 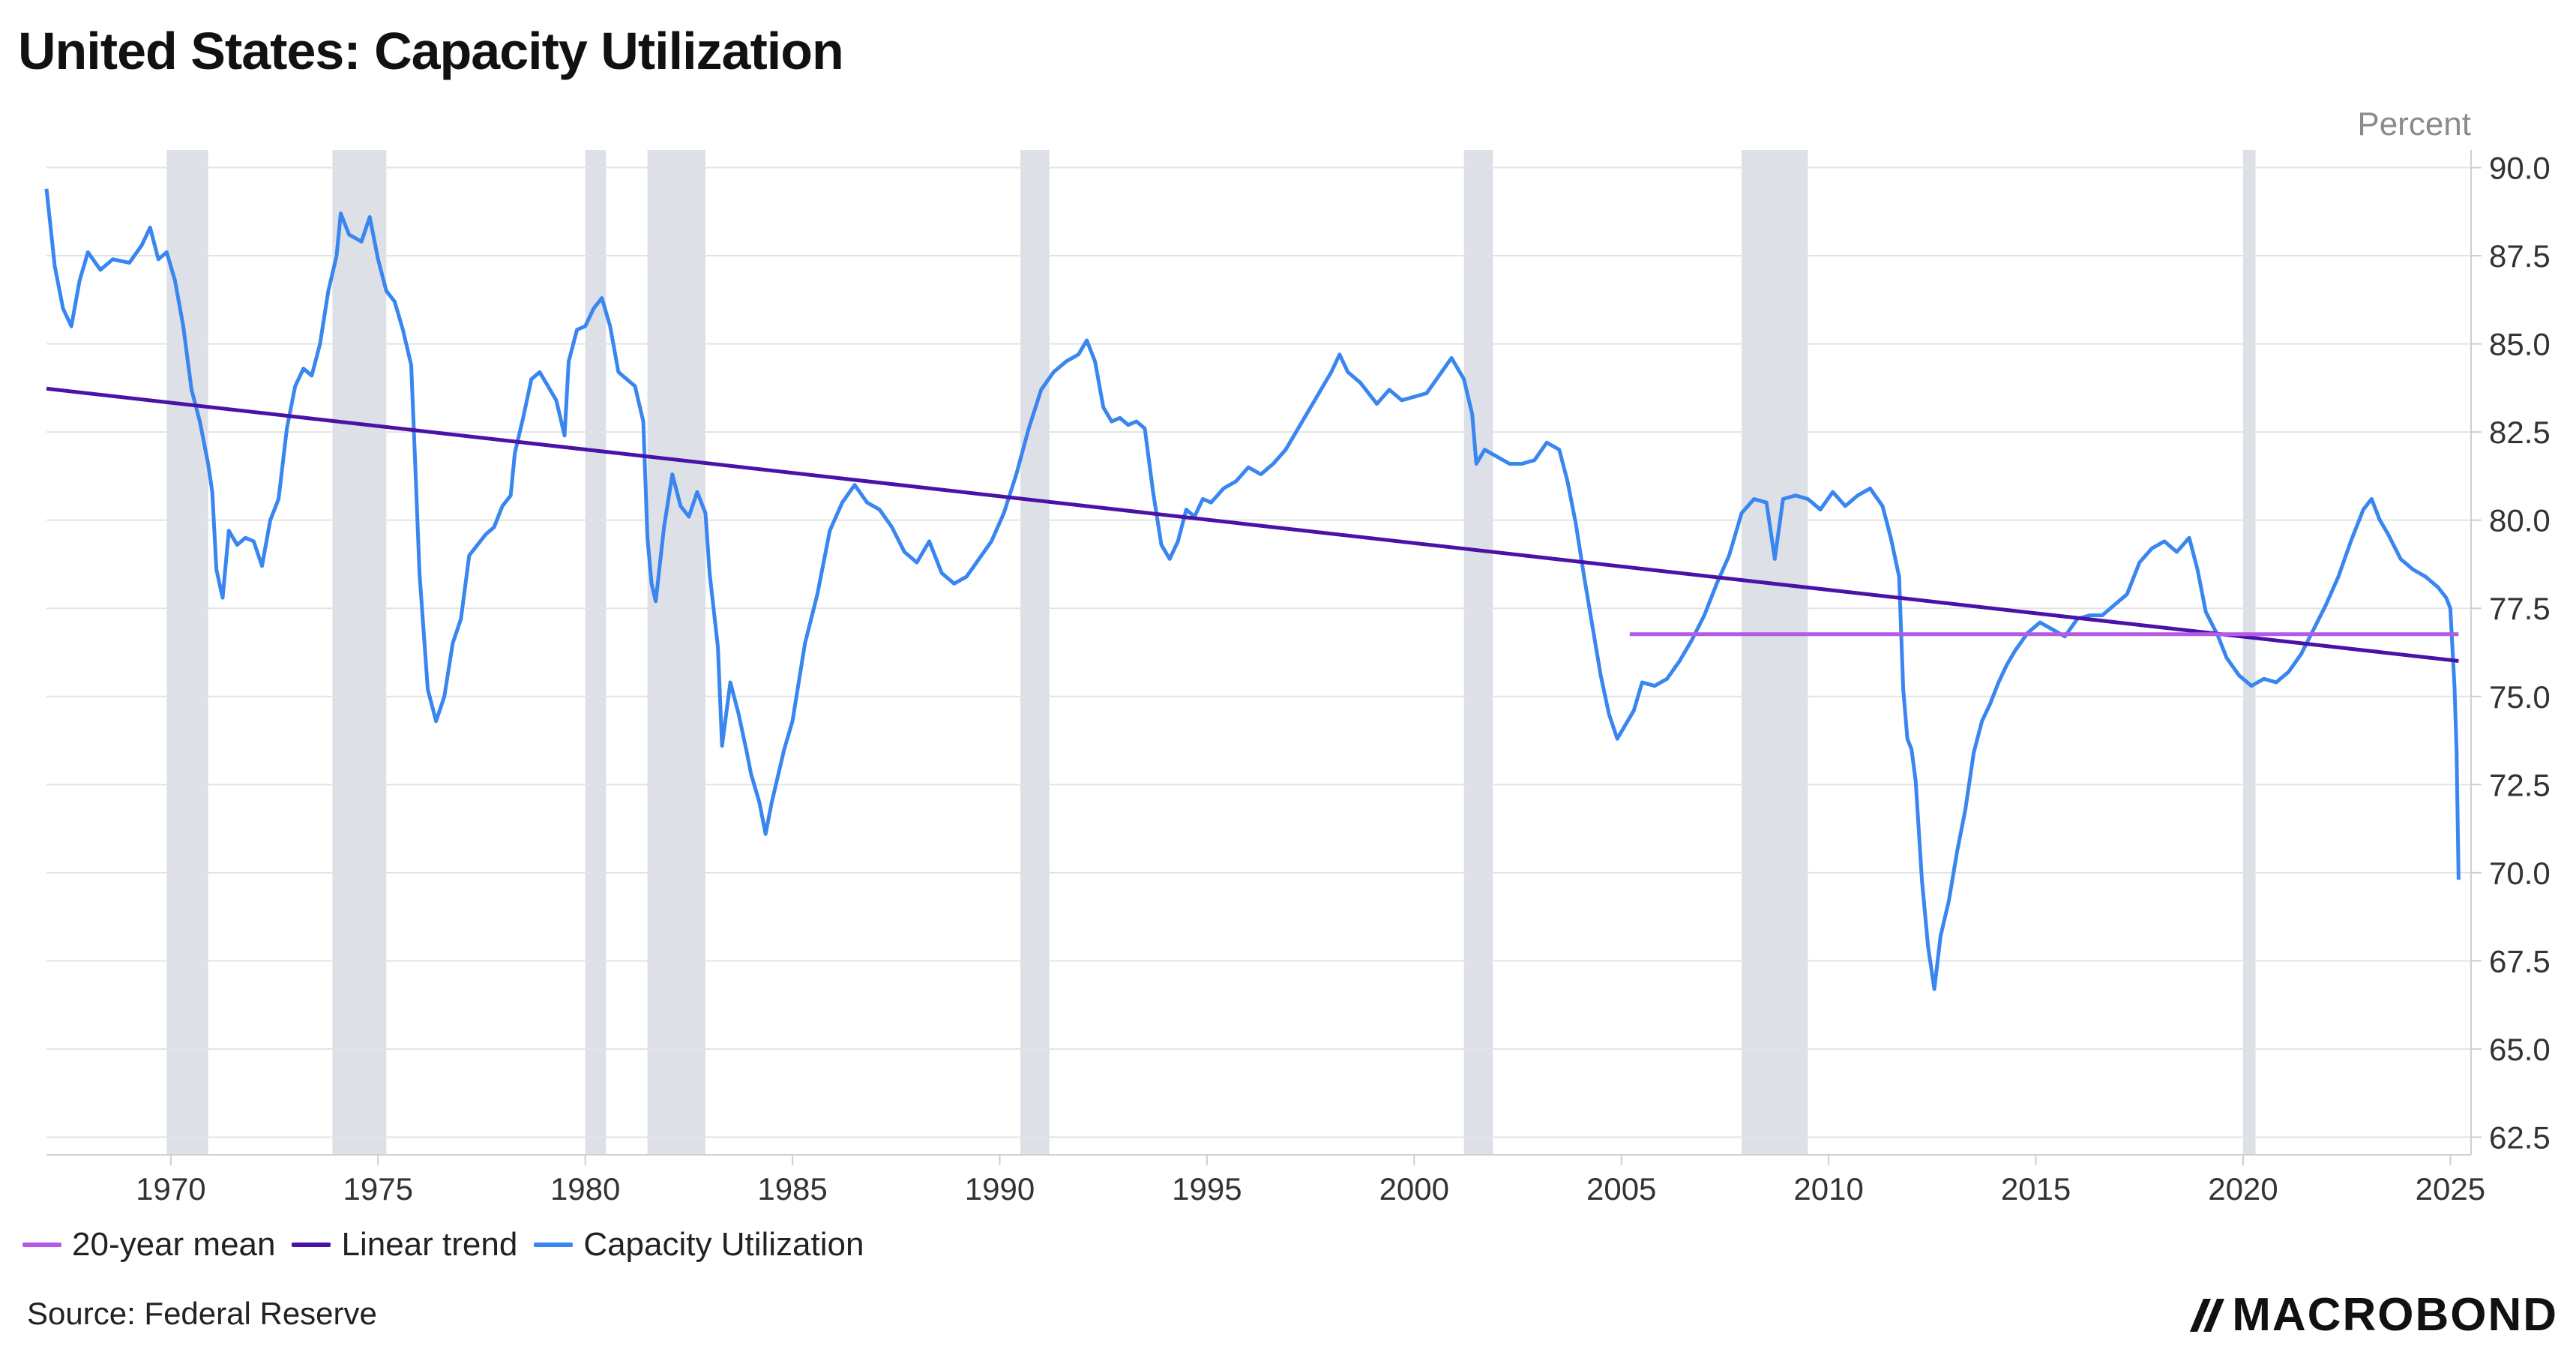 I want to click on y-tick-label: 67.5, so click(x=2520, y=961).